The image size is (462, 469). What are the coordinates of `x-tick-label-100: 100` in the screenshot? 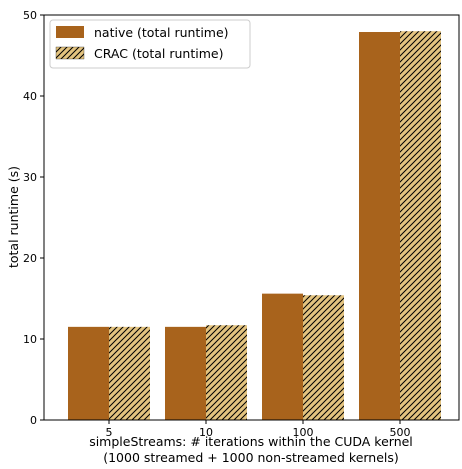 It's located at (303, 432).